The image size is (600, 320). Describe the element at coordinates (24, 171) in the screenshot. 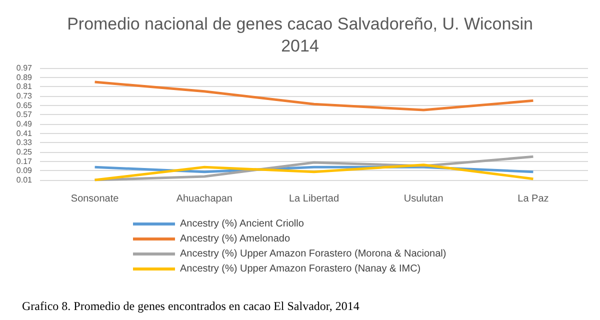

I see `y-tick-label: 0.09` at that location.